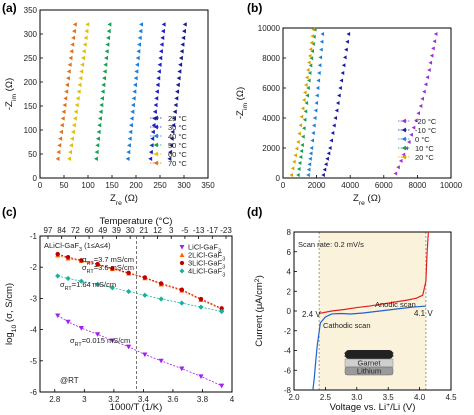 The width and height of the screenshot is (474, 415). I want to click on y-tick-label: -2, so click(288, 331).